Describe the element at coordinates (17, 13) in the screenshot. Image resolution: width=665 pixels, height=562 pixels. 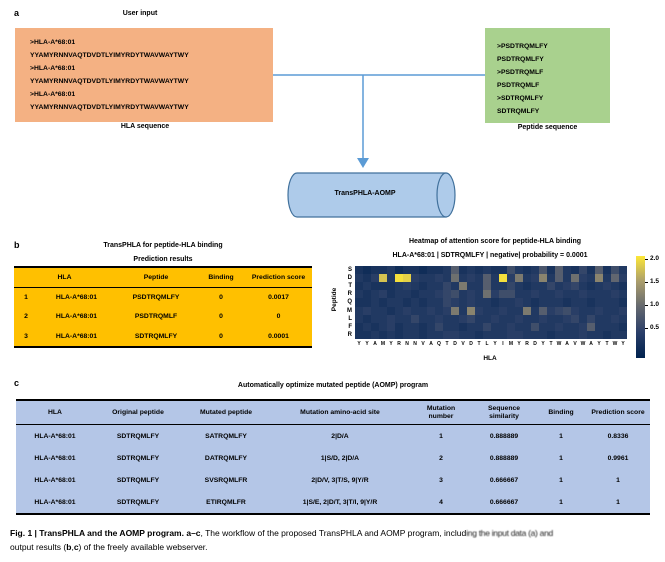
I see `panel-a-label: a` at that location.